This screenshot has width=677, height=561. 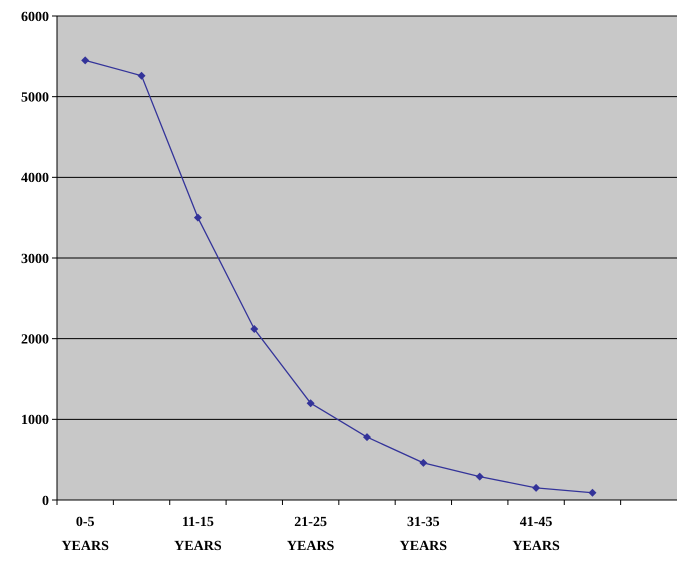 What do you see at coordinates (35, 17) in the screenshot?
I see `y-tick-label: 6000` at bounding box center [35, 17].